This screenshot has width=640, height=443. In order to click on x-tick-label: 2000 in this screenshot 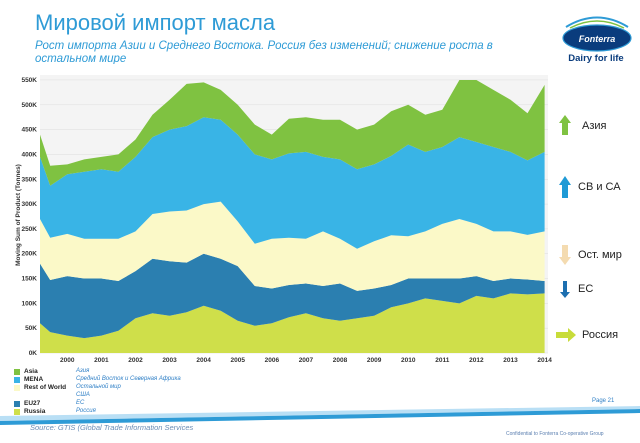, I will do `click(67, 360)`.